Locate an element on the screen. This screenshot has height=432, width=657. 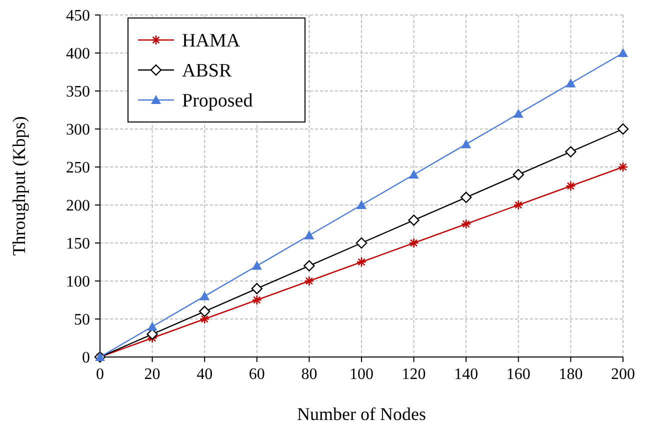
x-tick-label: 120 is located at coordinates (414, 374).